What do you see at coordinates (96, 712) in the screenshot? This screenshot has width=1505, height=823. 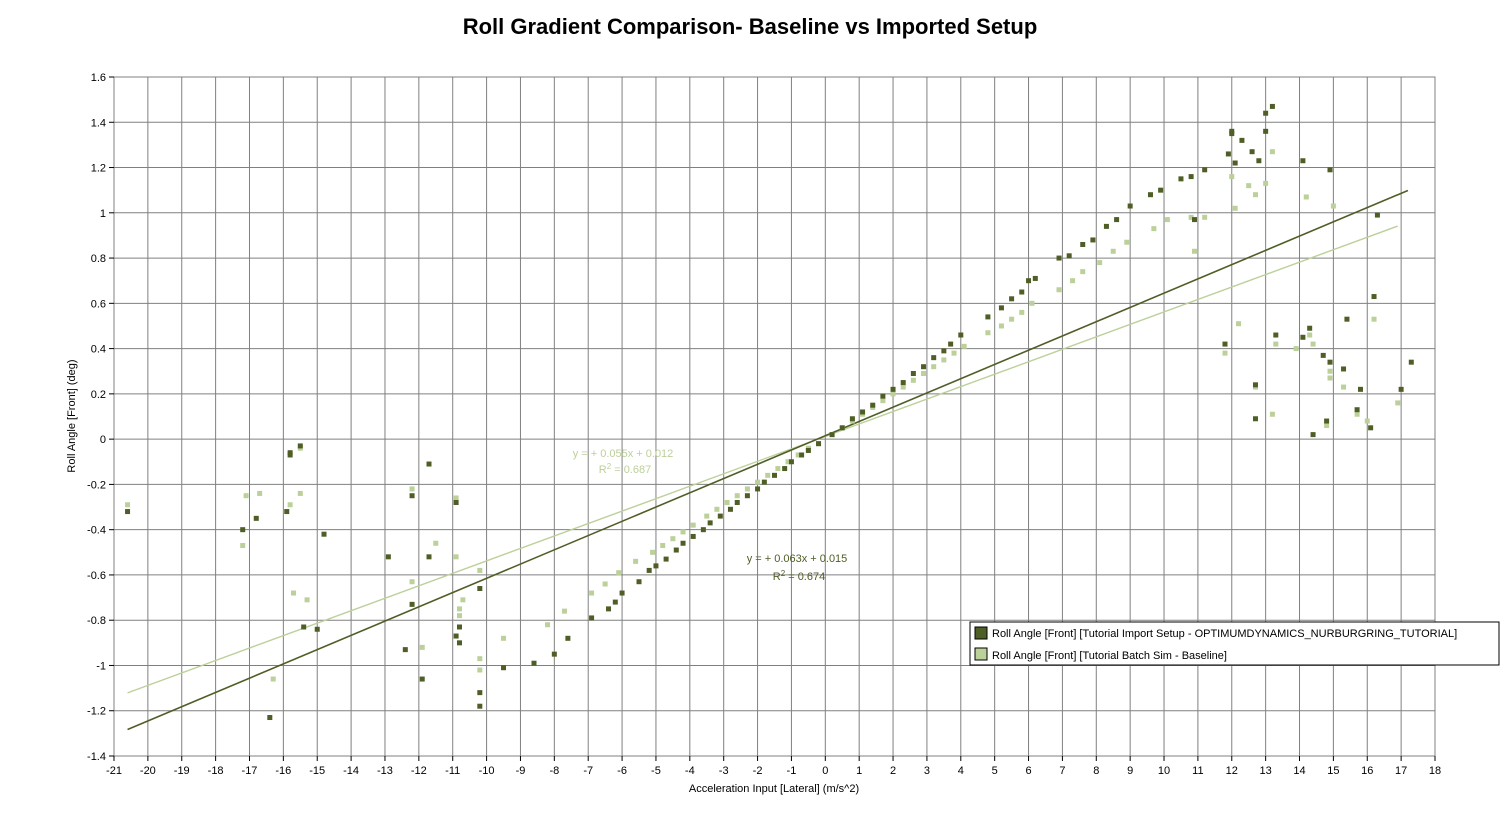 I see `y-tick-label: -1.2` at bounding box center [96, 712].